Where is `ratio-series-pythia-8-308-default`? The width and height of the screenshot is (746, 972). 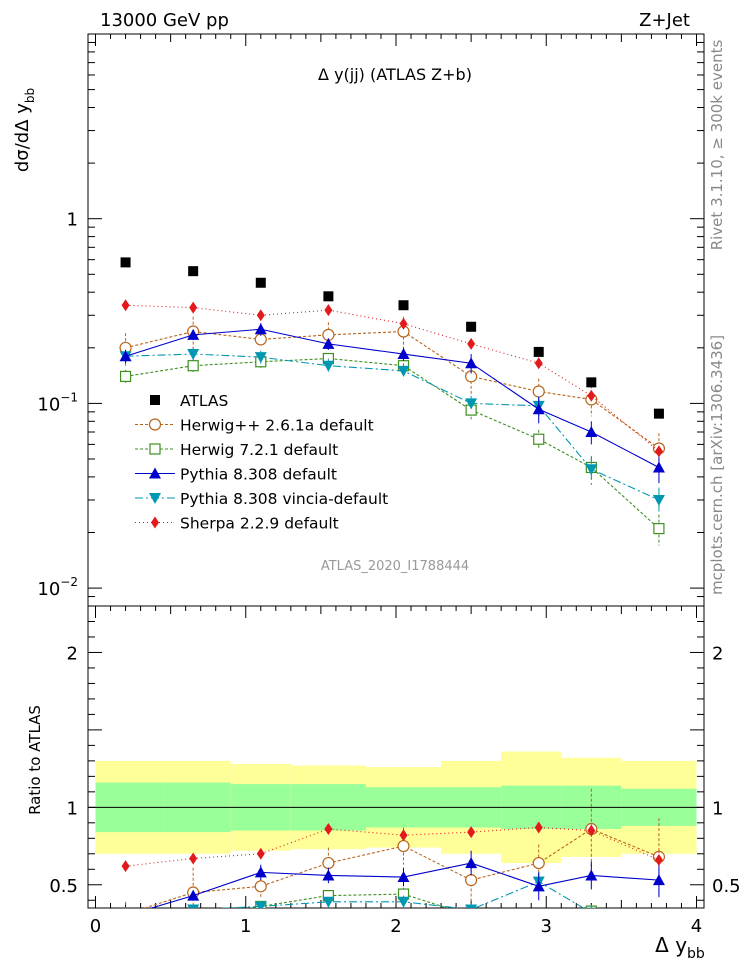 ratio-series-pythia-8-308-default is located at coordinates (407, 879).